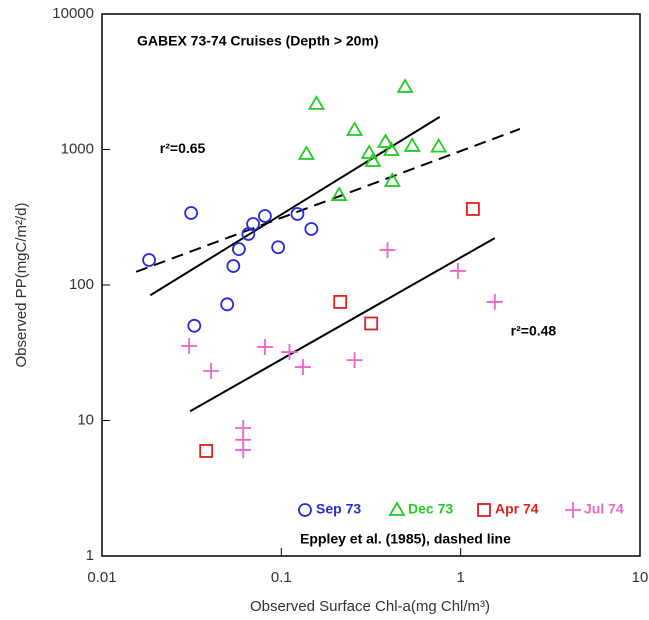  Describe the element at coordinates (405, 539) in the screenshot. I see `note: Eppley et al. (1985), dashed line` at that location.